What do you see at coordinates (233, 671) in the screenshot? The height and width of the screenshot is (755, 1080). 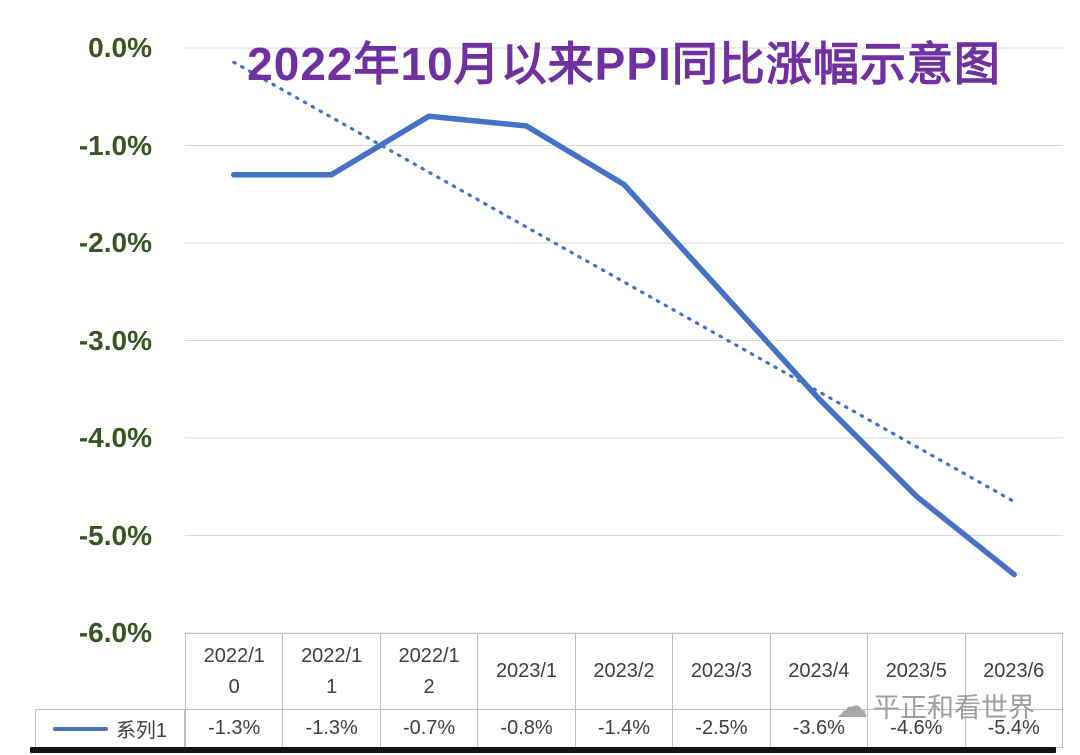 I see `table-header-cell: 2022/10` at bounding box center [233, 671].